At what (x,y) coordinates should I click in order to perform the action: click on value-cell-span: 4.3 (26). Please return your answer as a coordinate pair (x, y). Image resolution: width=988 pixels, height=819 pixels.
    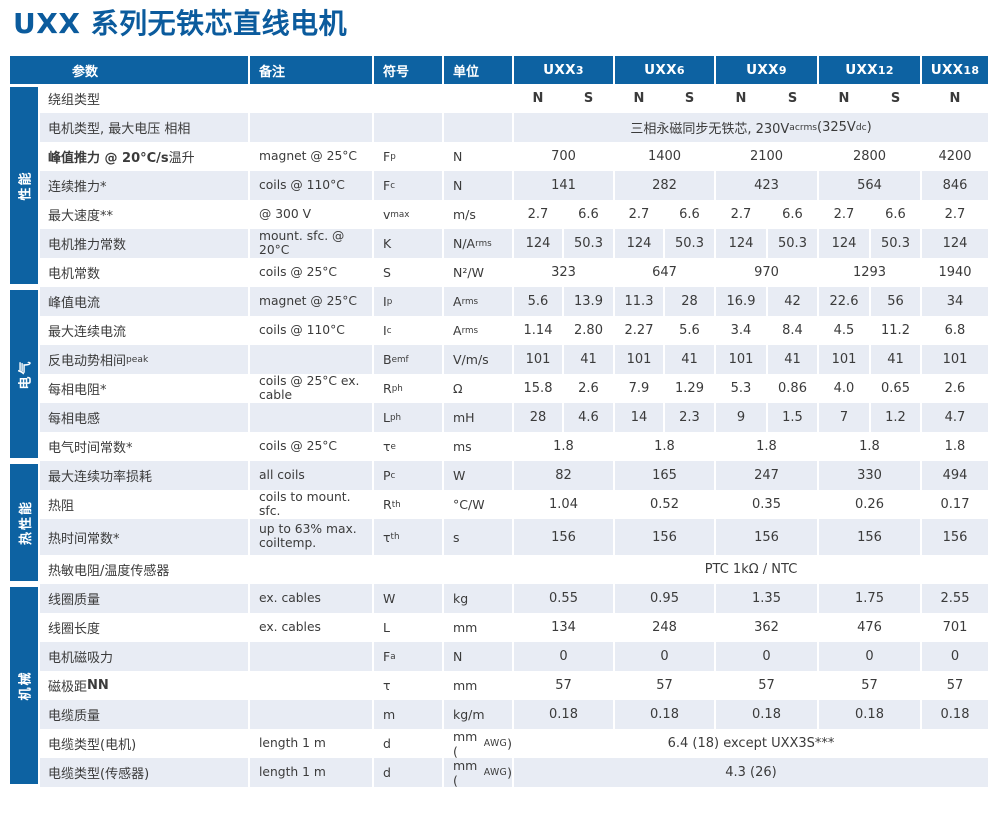
    Looking at the image, I should click on (751, 773).